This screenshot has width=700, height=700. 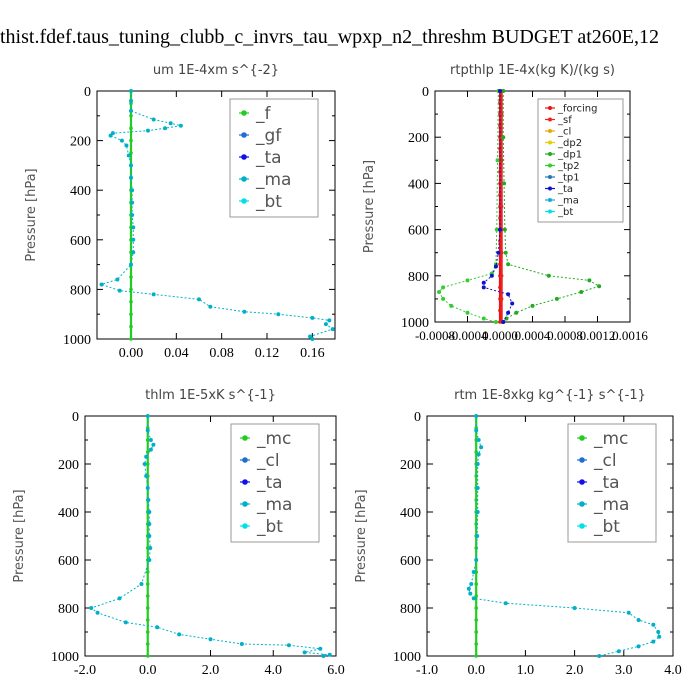 I want to click on x-tick-label: 4.0, so click(x=274, y=670).